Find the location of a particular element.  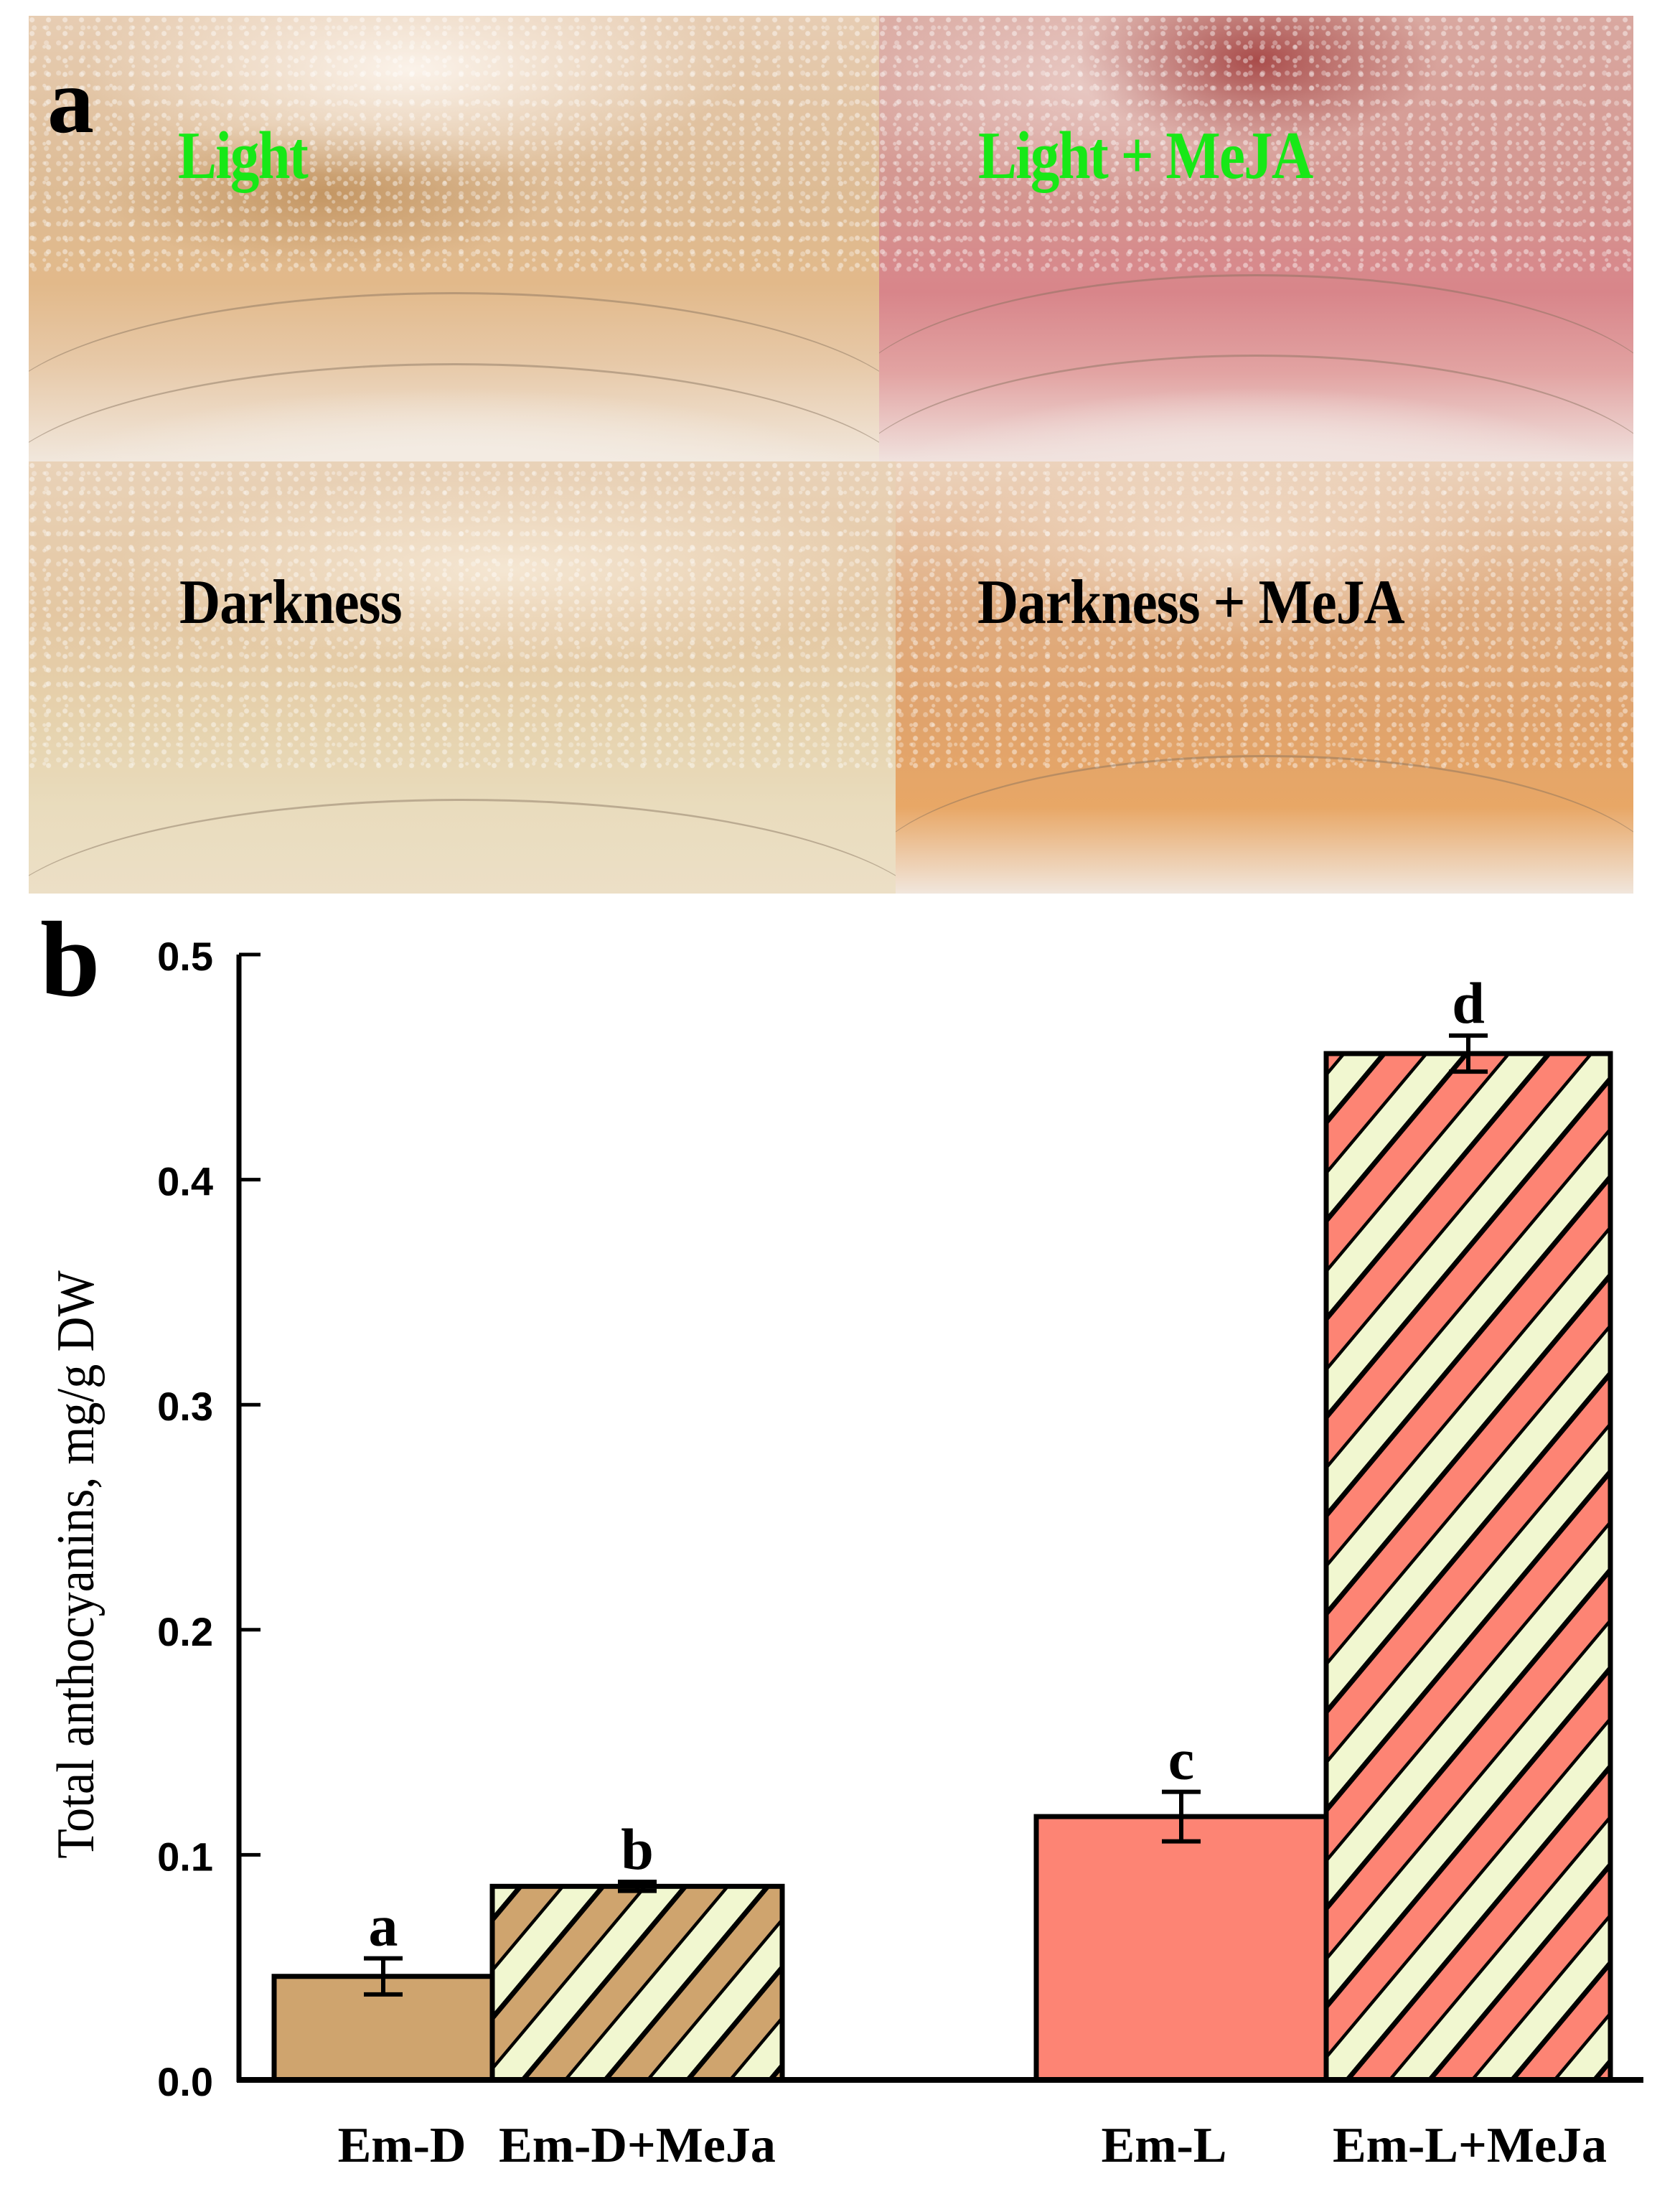

y-tick-label: 0.2 is located at coordinates (185, 1632).